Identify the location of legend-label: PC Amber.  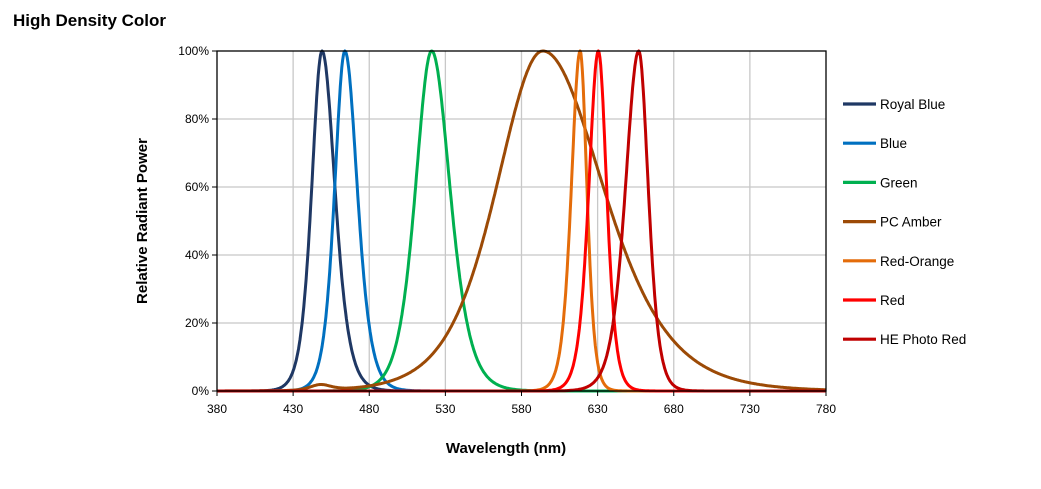
(911, 222).